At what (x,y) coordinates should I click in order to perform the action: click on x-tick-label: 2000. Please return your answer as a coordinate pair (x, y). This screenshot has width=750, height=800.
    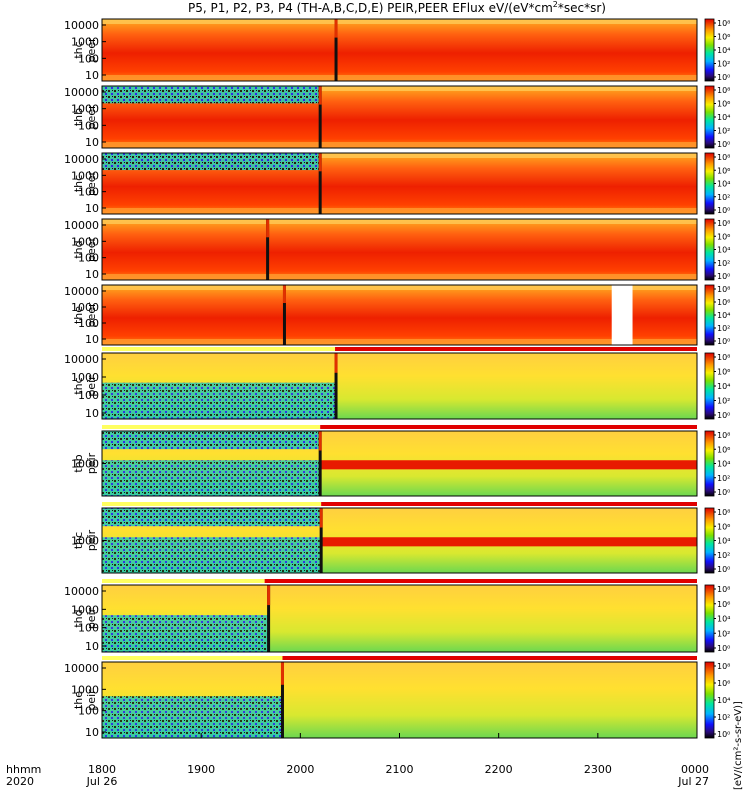
    Looking at the image, I should click on (300, 769).